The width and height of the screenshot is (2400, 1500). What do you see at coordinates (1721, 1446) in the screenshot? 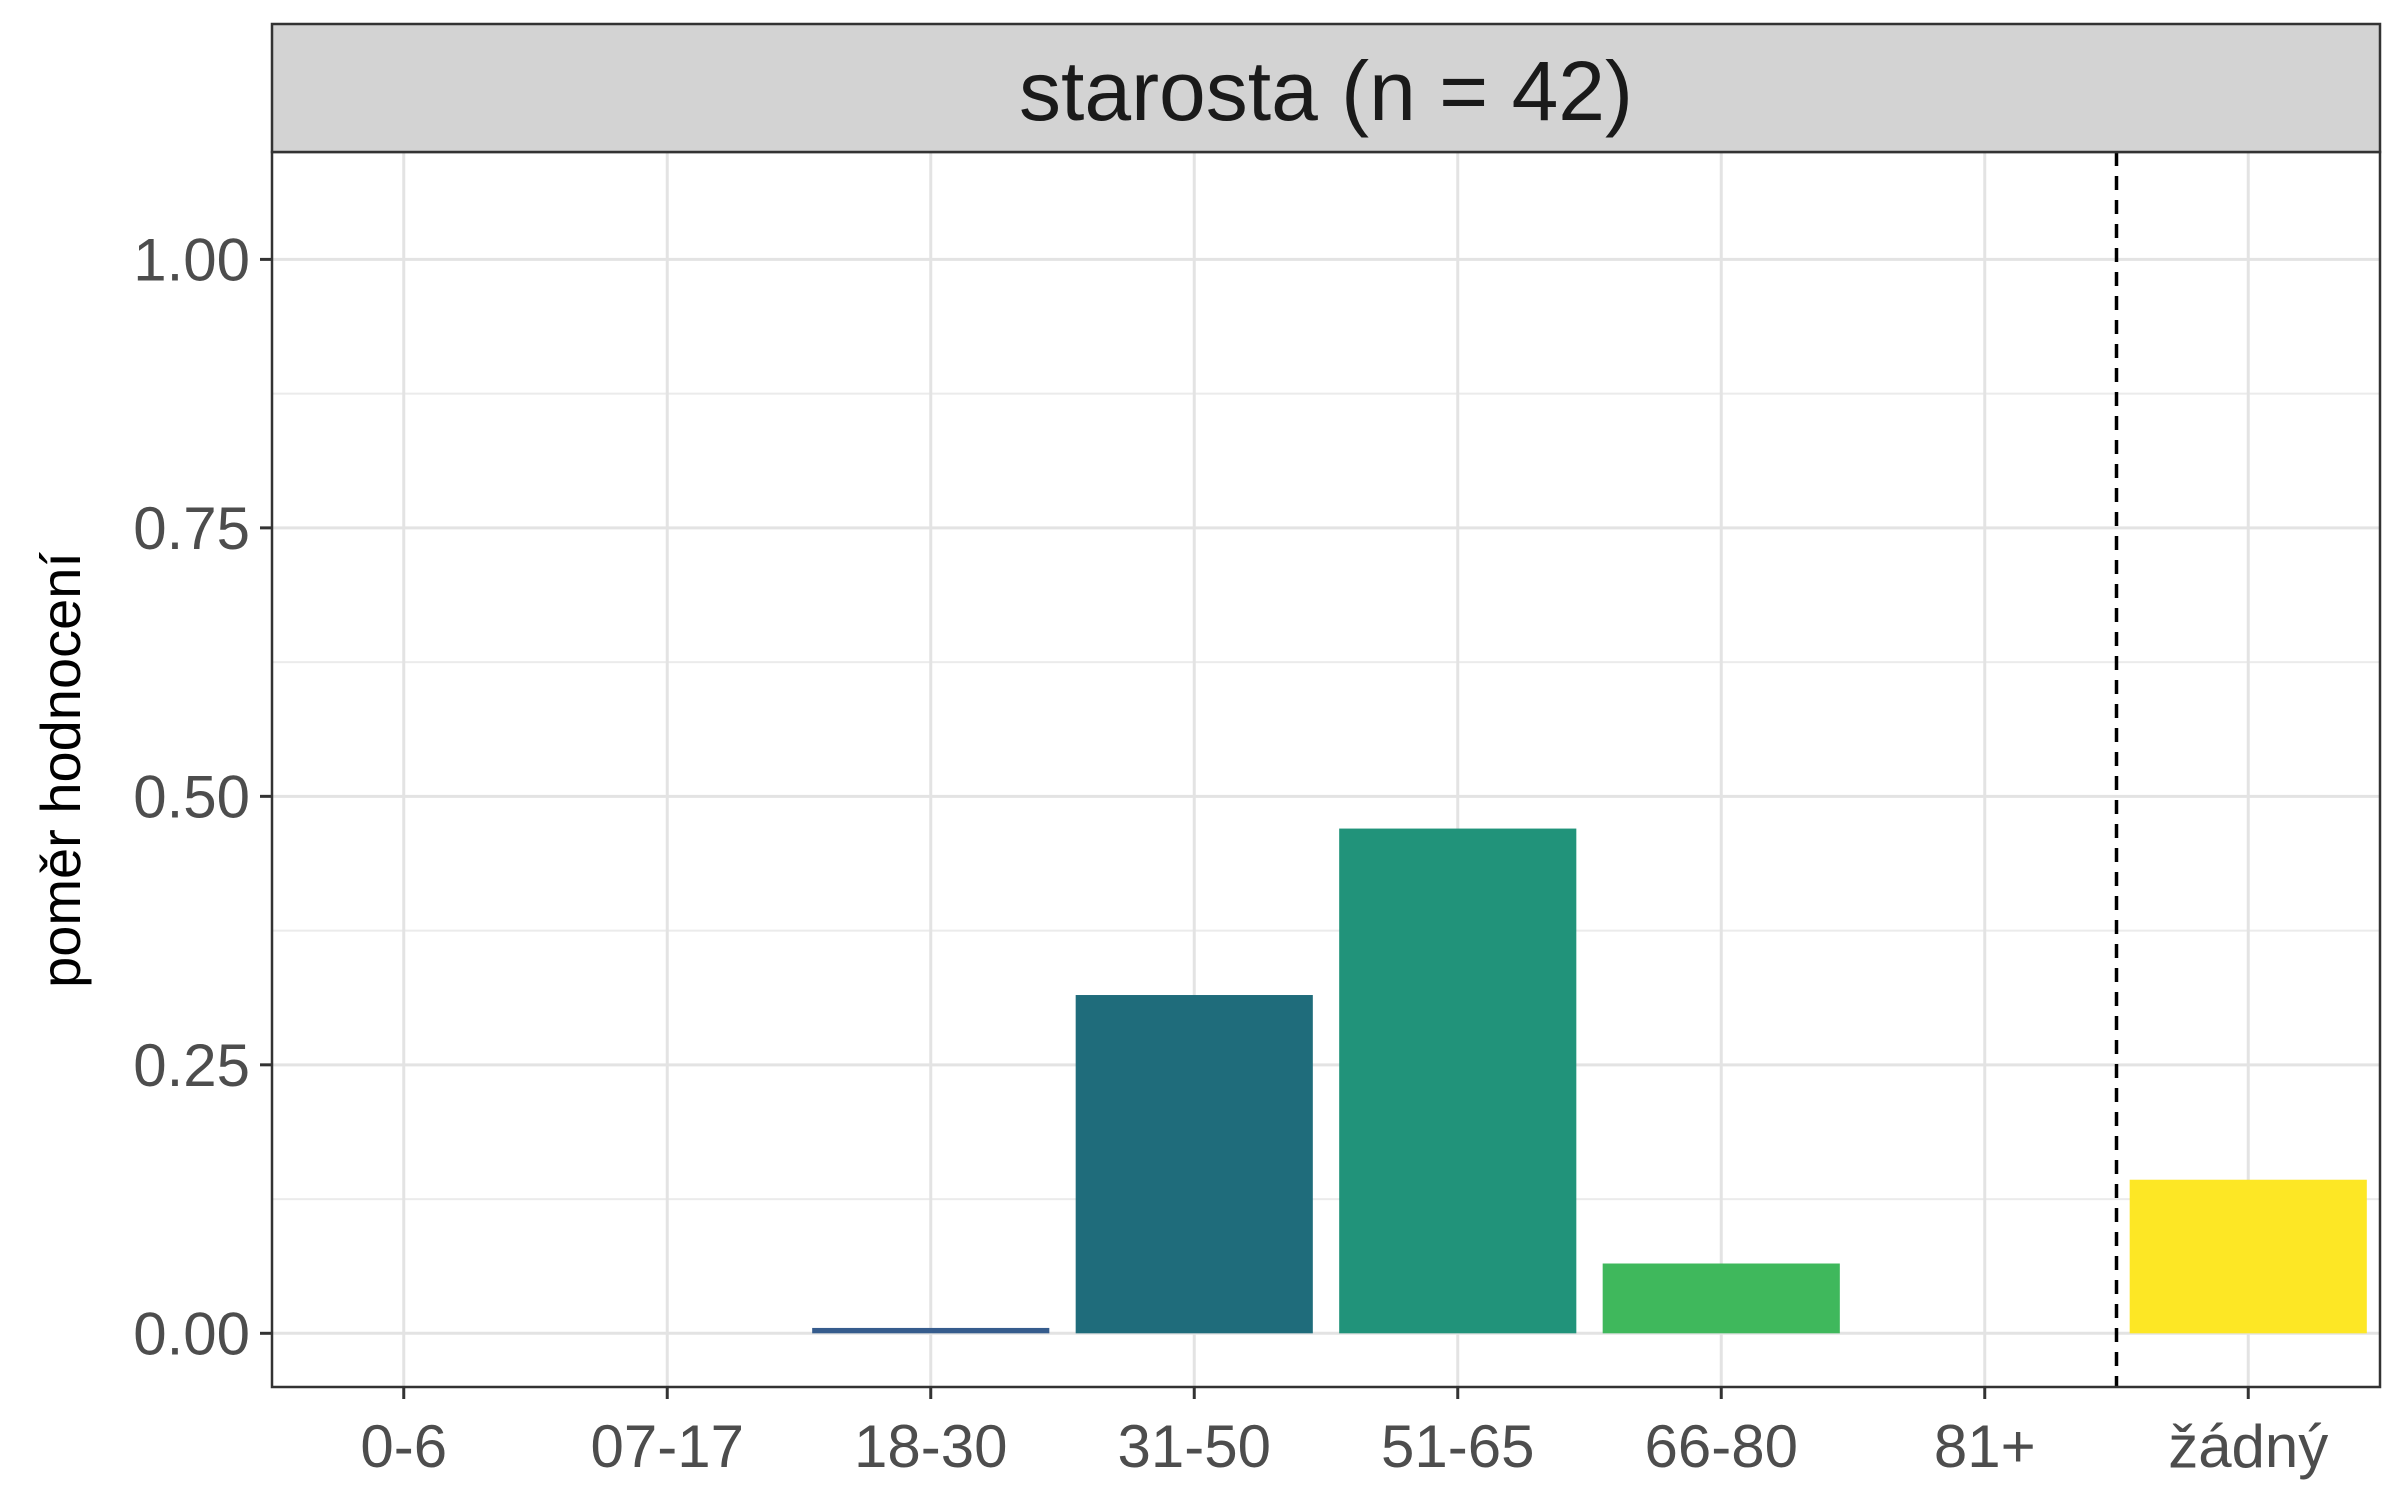
I see `x-tick-label: 66-80` at bounding box center [1721, 1446].